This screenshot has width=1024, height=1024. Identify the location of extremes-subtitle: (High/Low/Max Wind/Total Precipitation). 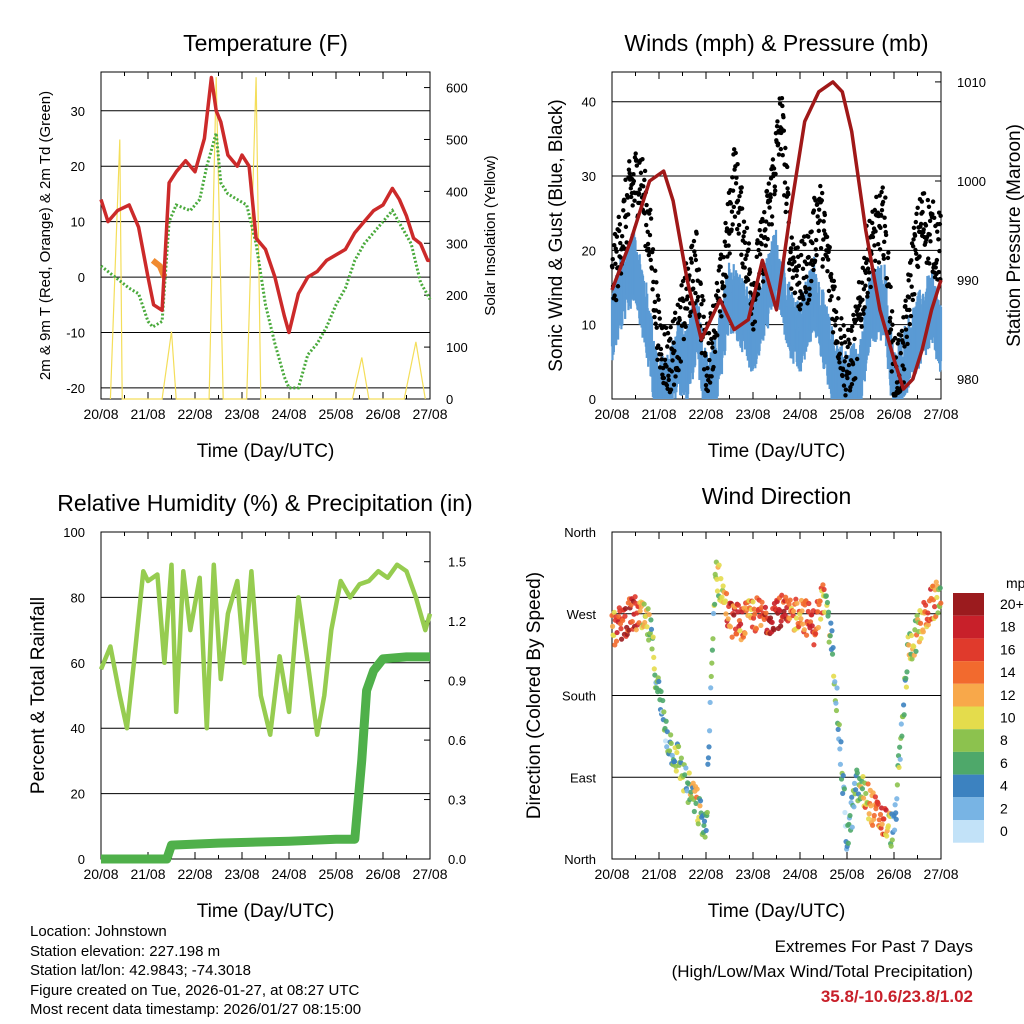
(822, 971).